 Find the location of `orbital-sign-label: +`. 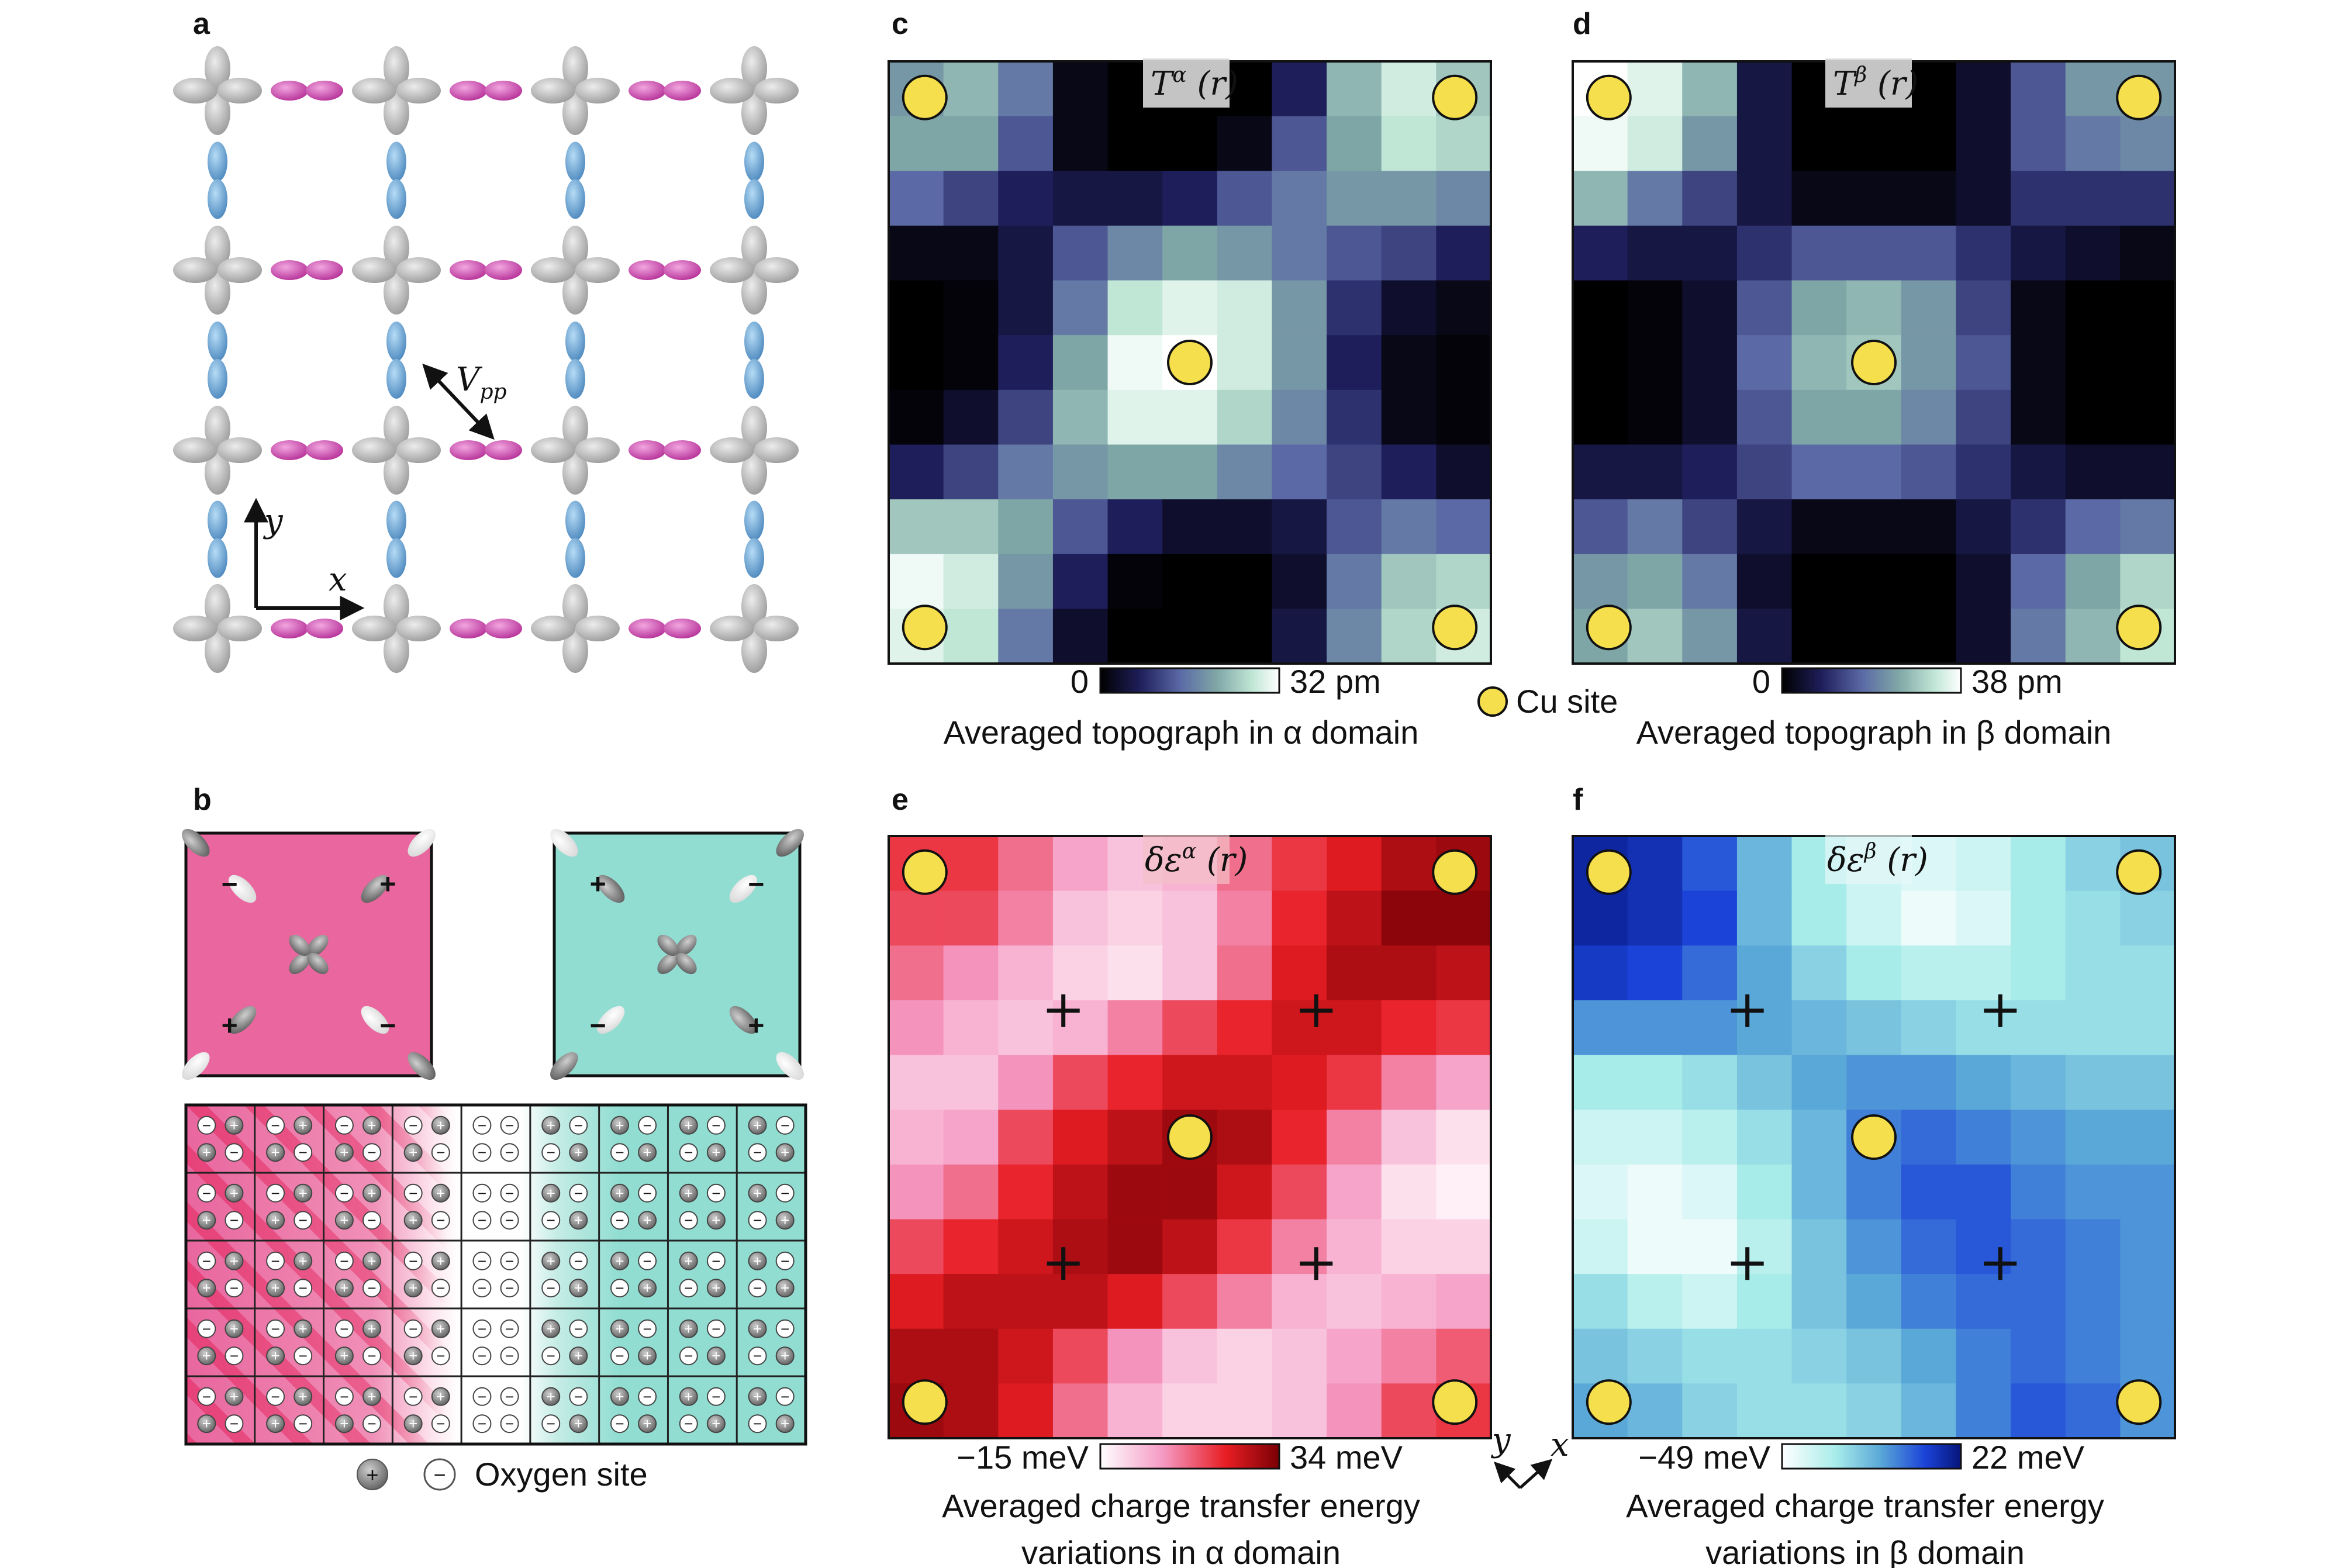

orbital-sign-label: + is located at coordinates (598, 885).